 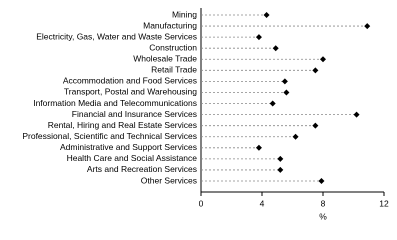 What do you see at coordinates (142, 169) in the screenshot?
I see `y-tick-label: Arts and Recreation Services` at bounding box center [142, 169].